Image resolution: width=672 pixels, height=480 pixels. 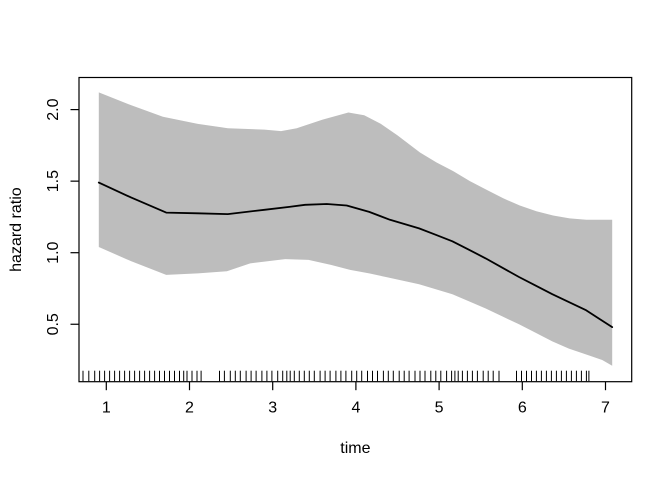 What do you see at coordinates (272, 408) in the screenshot?
I see `x-tick-label: 3` at bounding box center [272, 408].